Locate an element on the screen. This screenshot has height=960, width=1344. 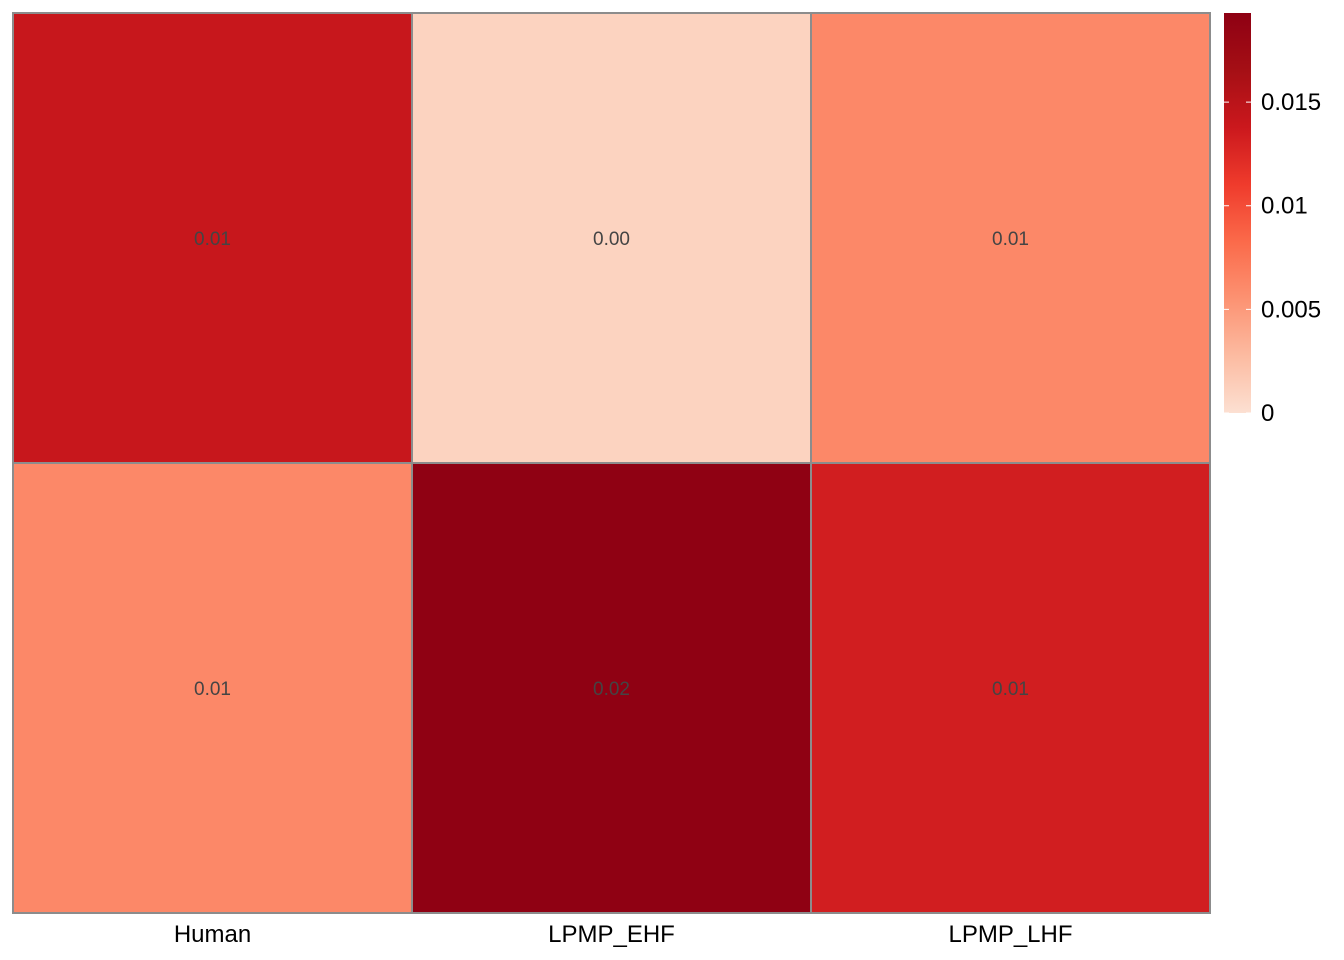
heatmap-cell-r1-c0 is located at coordinates (212, 688).